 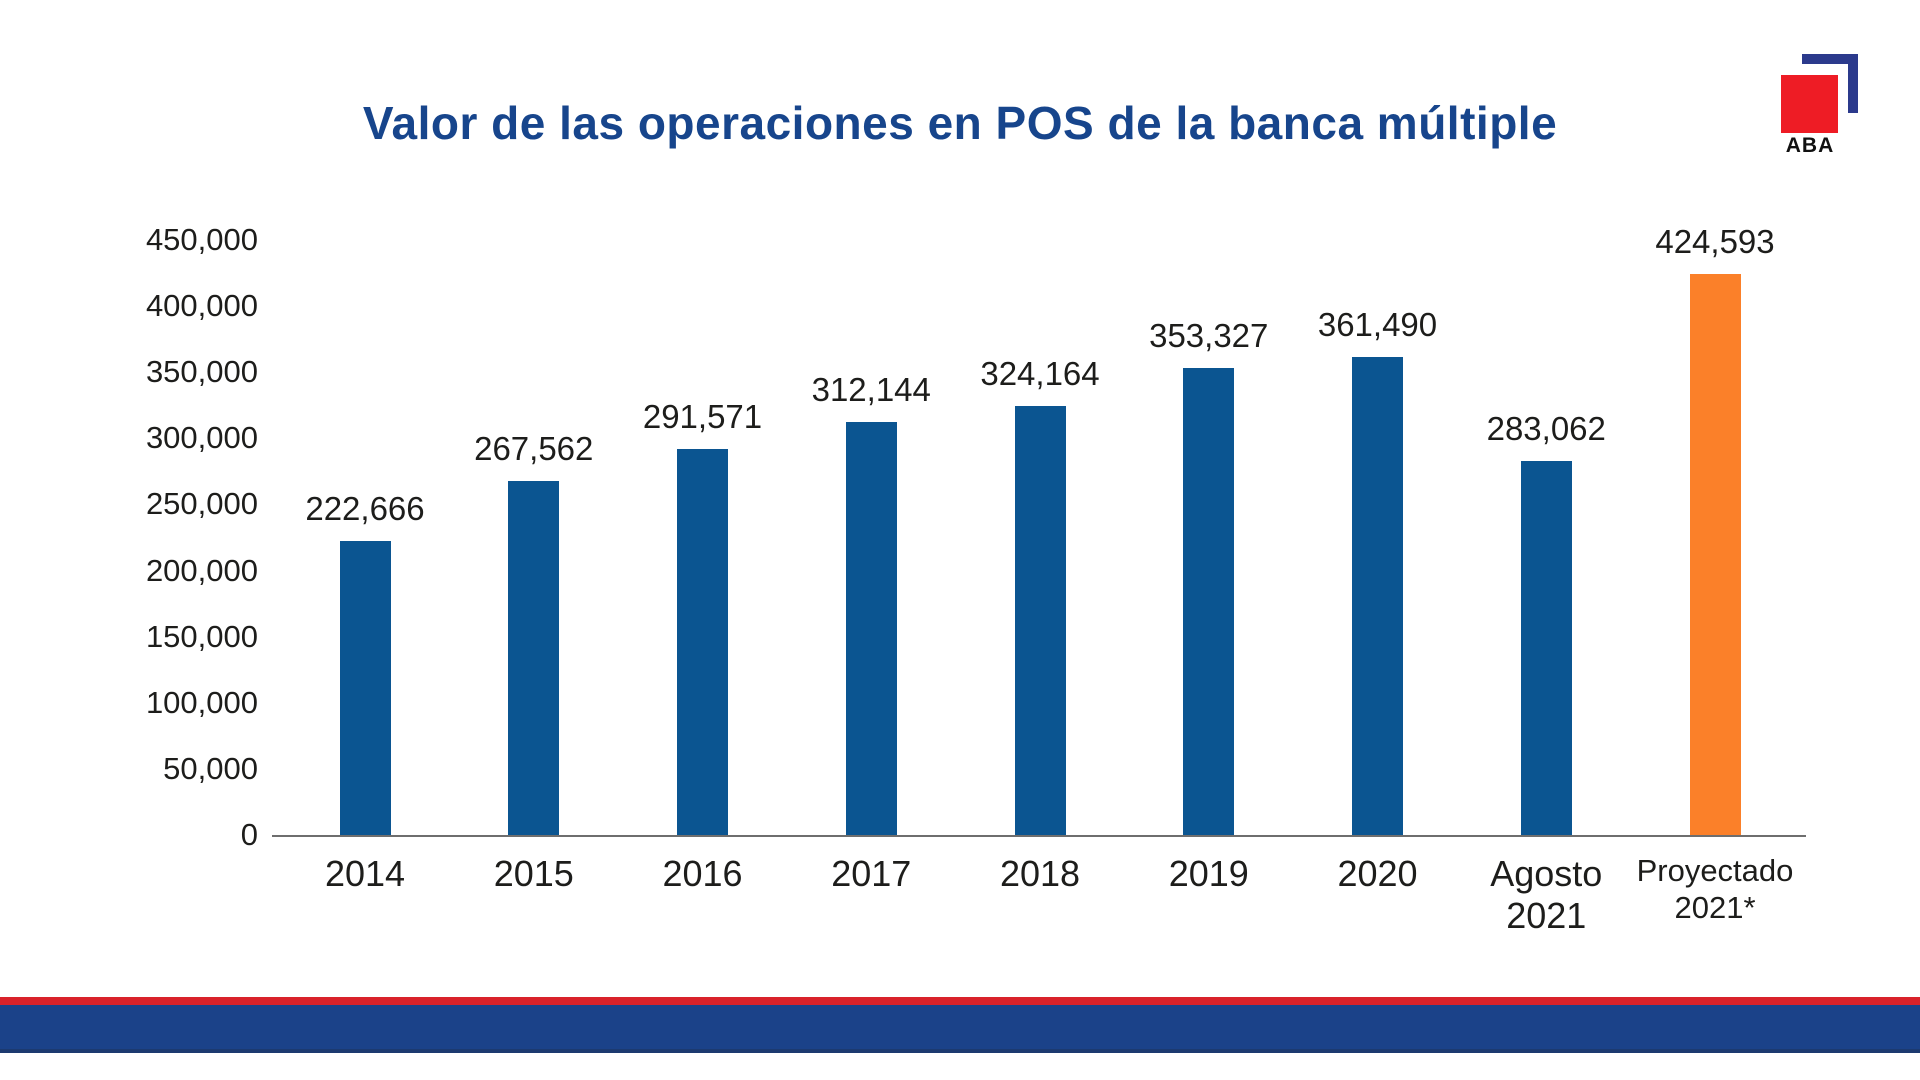 What do you see at coordinates (201, 438) in the screenshot?
I see `y-axis-tick-label: 300,000` at bounding box center [201, 438].